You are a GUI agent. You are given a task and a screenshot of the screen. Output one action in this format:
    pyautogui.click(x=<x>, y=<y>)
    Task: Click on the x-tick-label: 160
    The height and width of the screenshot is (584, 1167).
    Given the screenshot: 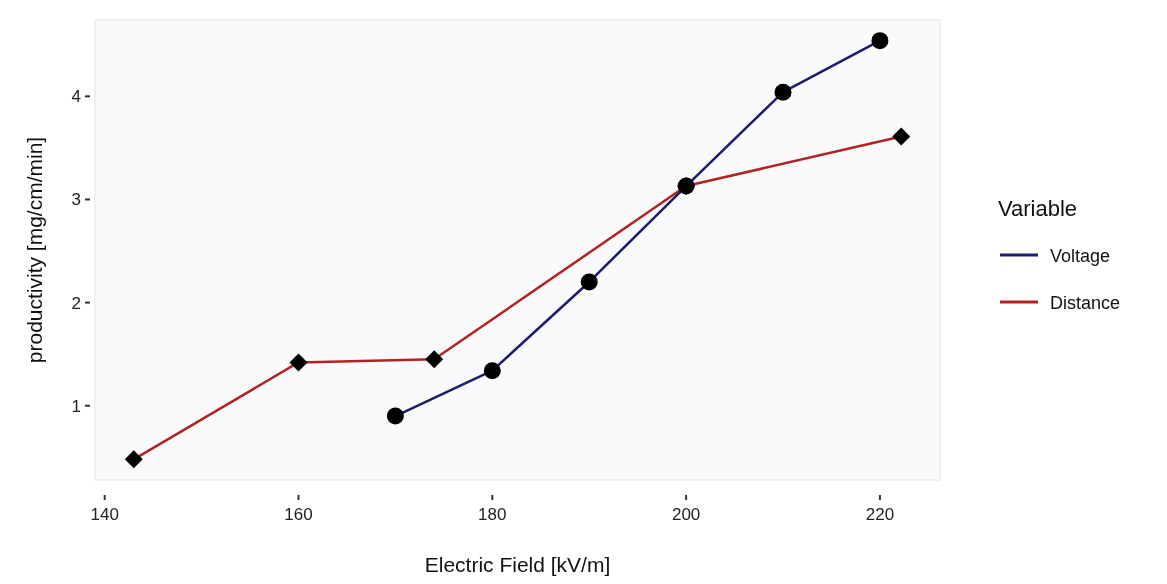 What is the action you would take?
    pyautogui.click(x=298, y=514)
    